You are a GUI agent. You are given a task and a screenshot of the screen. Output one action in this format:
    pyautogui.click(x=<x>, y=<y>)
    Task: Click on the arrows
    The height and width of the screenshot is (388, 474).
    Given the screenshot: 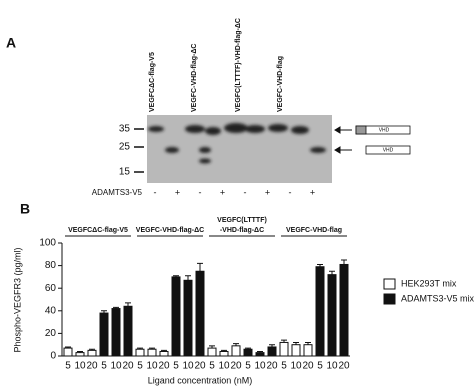 What is the action you would take?
    pyautogui.click(x=343, y=140)
    